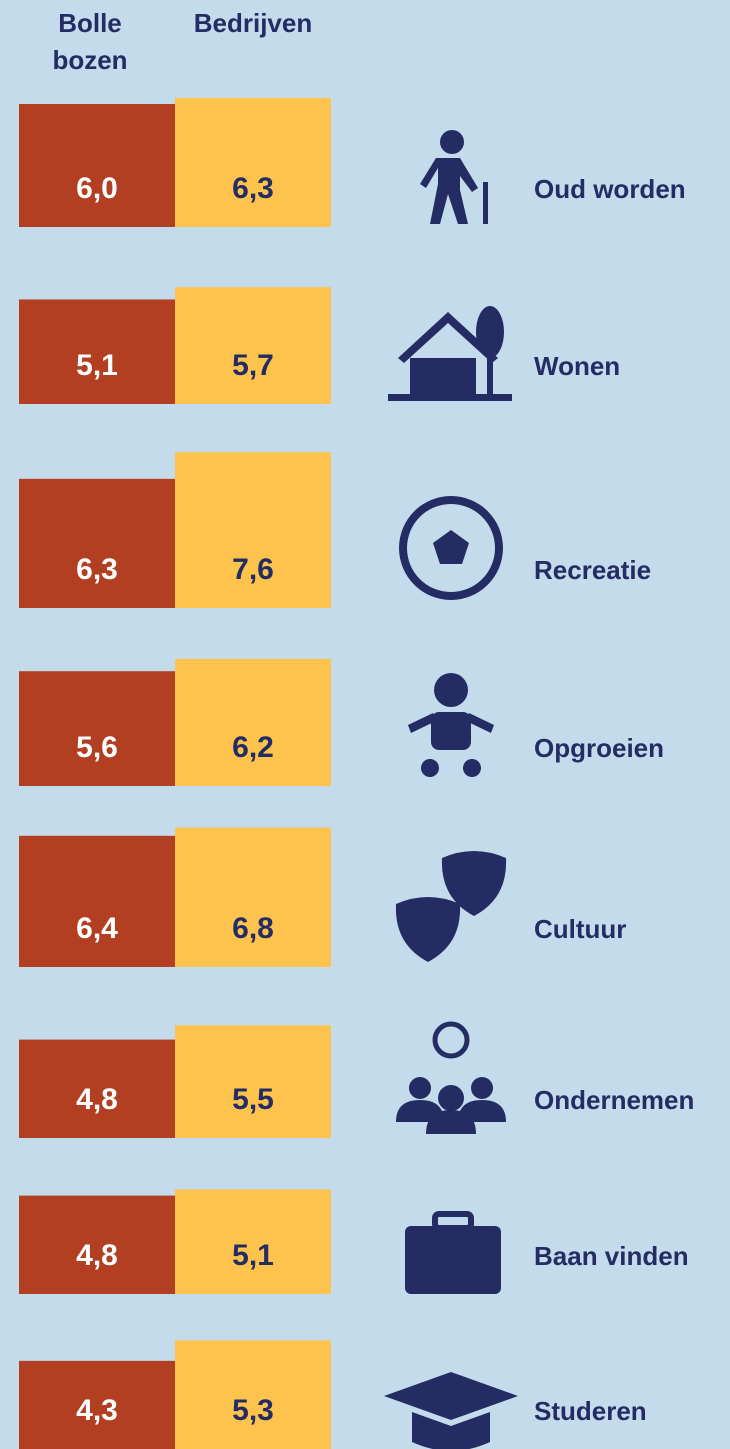 The height and width of the screenshot is (1449, 730). I want to click on icon-briefcase, so click(453, 1252).